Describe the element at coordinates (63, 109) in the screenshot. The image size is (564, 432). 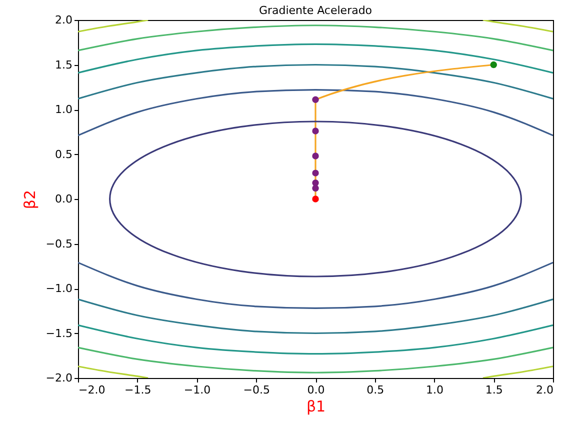
I see `y-tick-label: 1.0` at that location.